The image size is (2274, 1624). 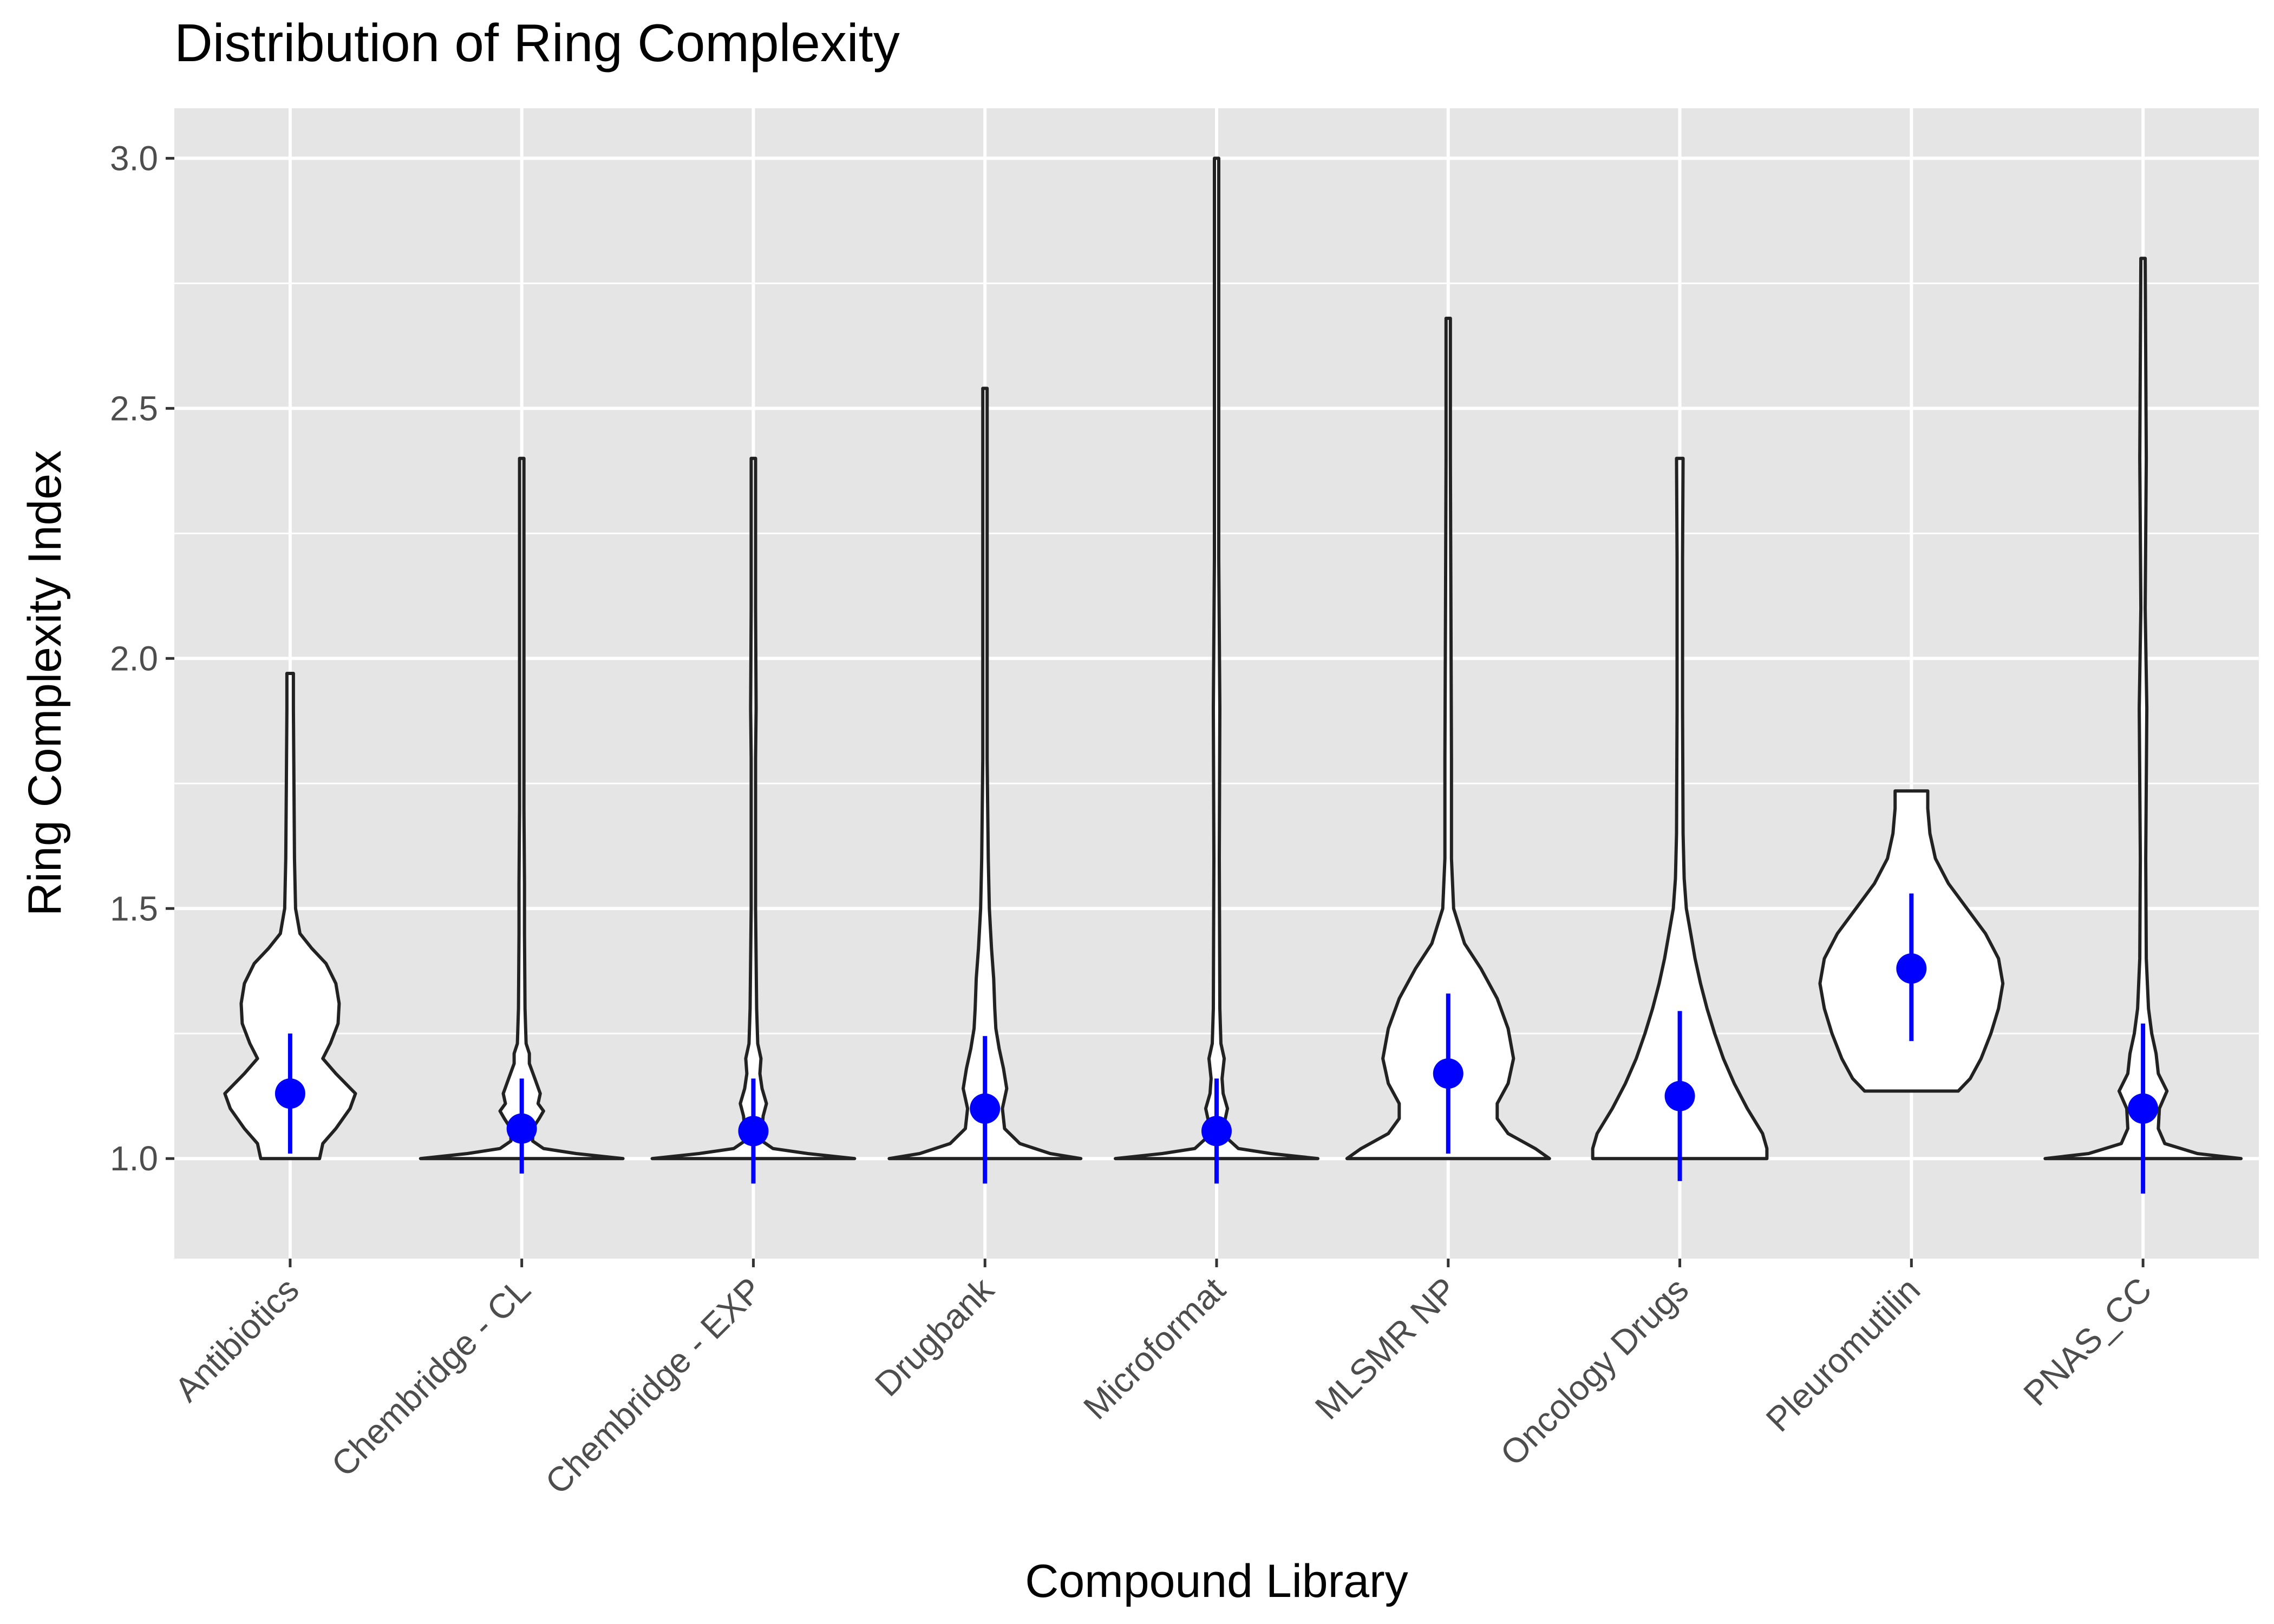 What do you see at coordinates (1216, 1581) in the screenshot?
I see `x-axis-title: Compound Library` at bounding box center [1216, 1581].